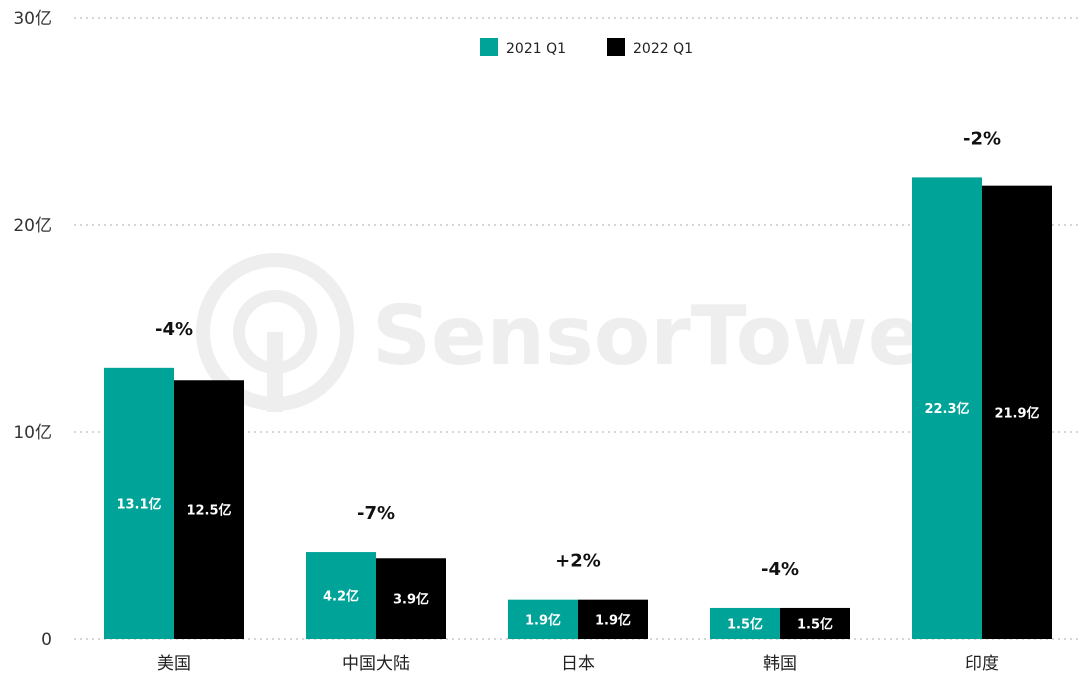 The image size is (1080, 686). Describe the element at coordinates (32, 433) in the screenshot. I see `y-tick-label: 10亿` at that location.